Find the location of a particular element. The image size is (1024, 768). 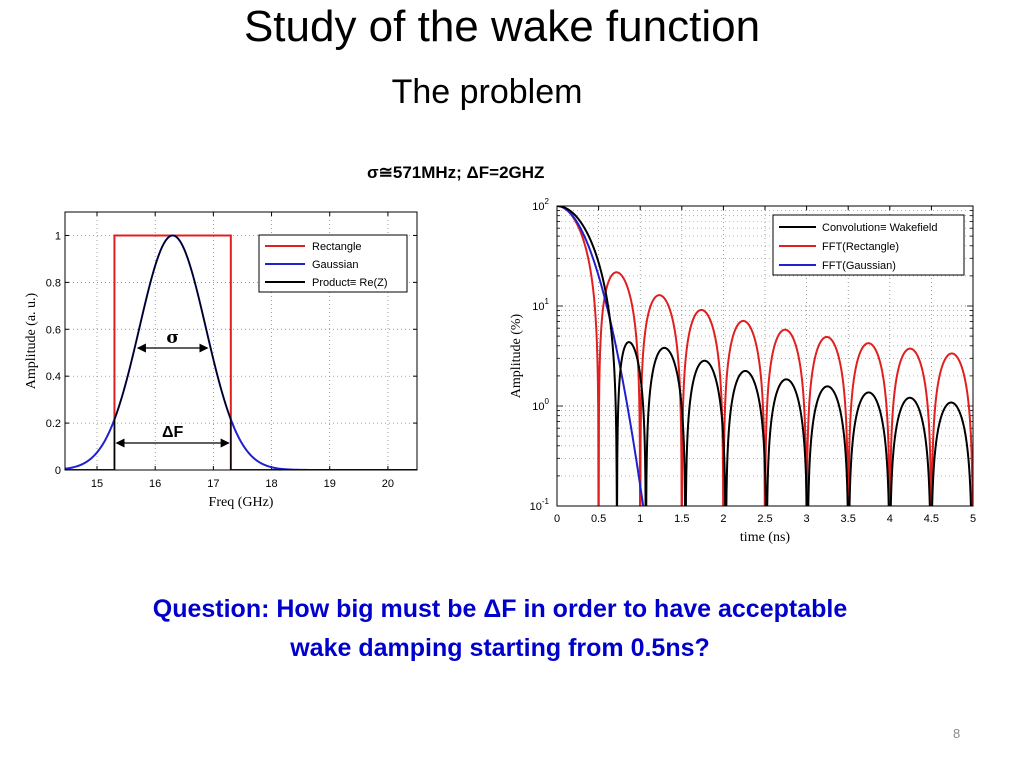

x-tick-label: 3.5 is located at coordinates (848, 519).